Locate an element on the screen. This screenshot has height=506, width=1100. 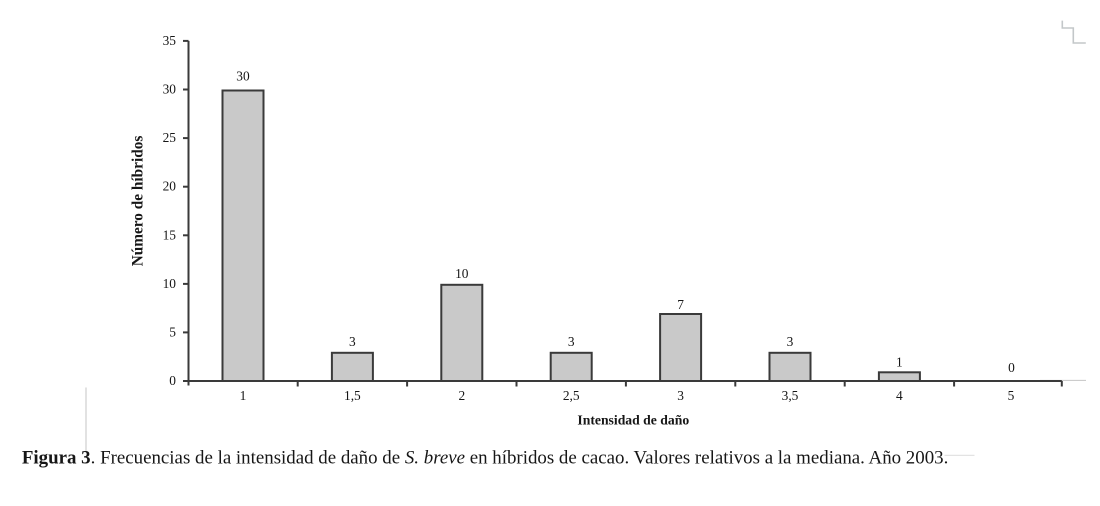
svg-text: 15 is located at coordinates (170, 234).